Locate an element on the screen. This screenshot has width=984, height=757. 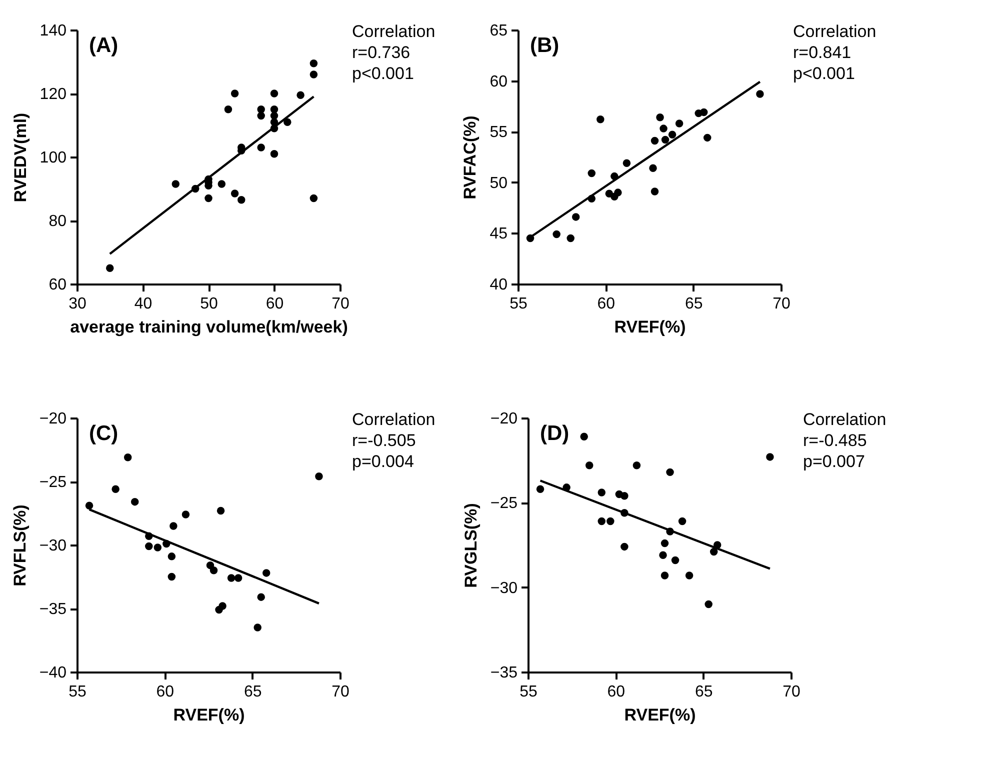
y-tick-label: 65 is located at coordinates (499, 31).